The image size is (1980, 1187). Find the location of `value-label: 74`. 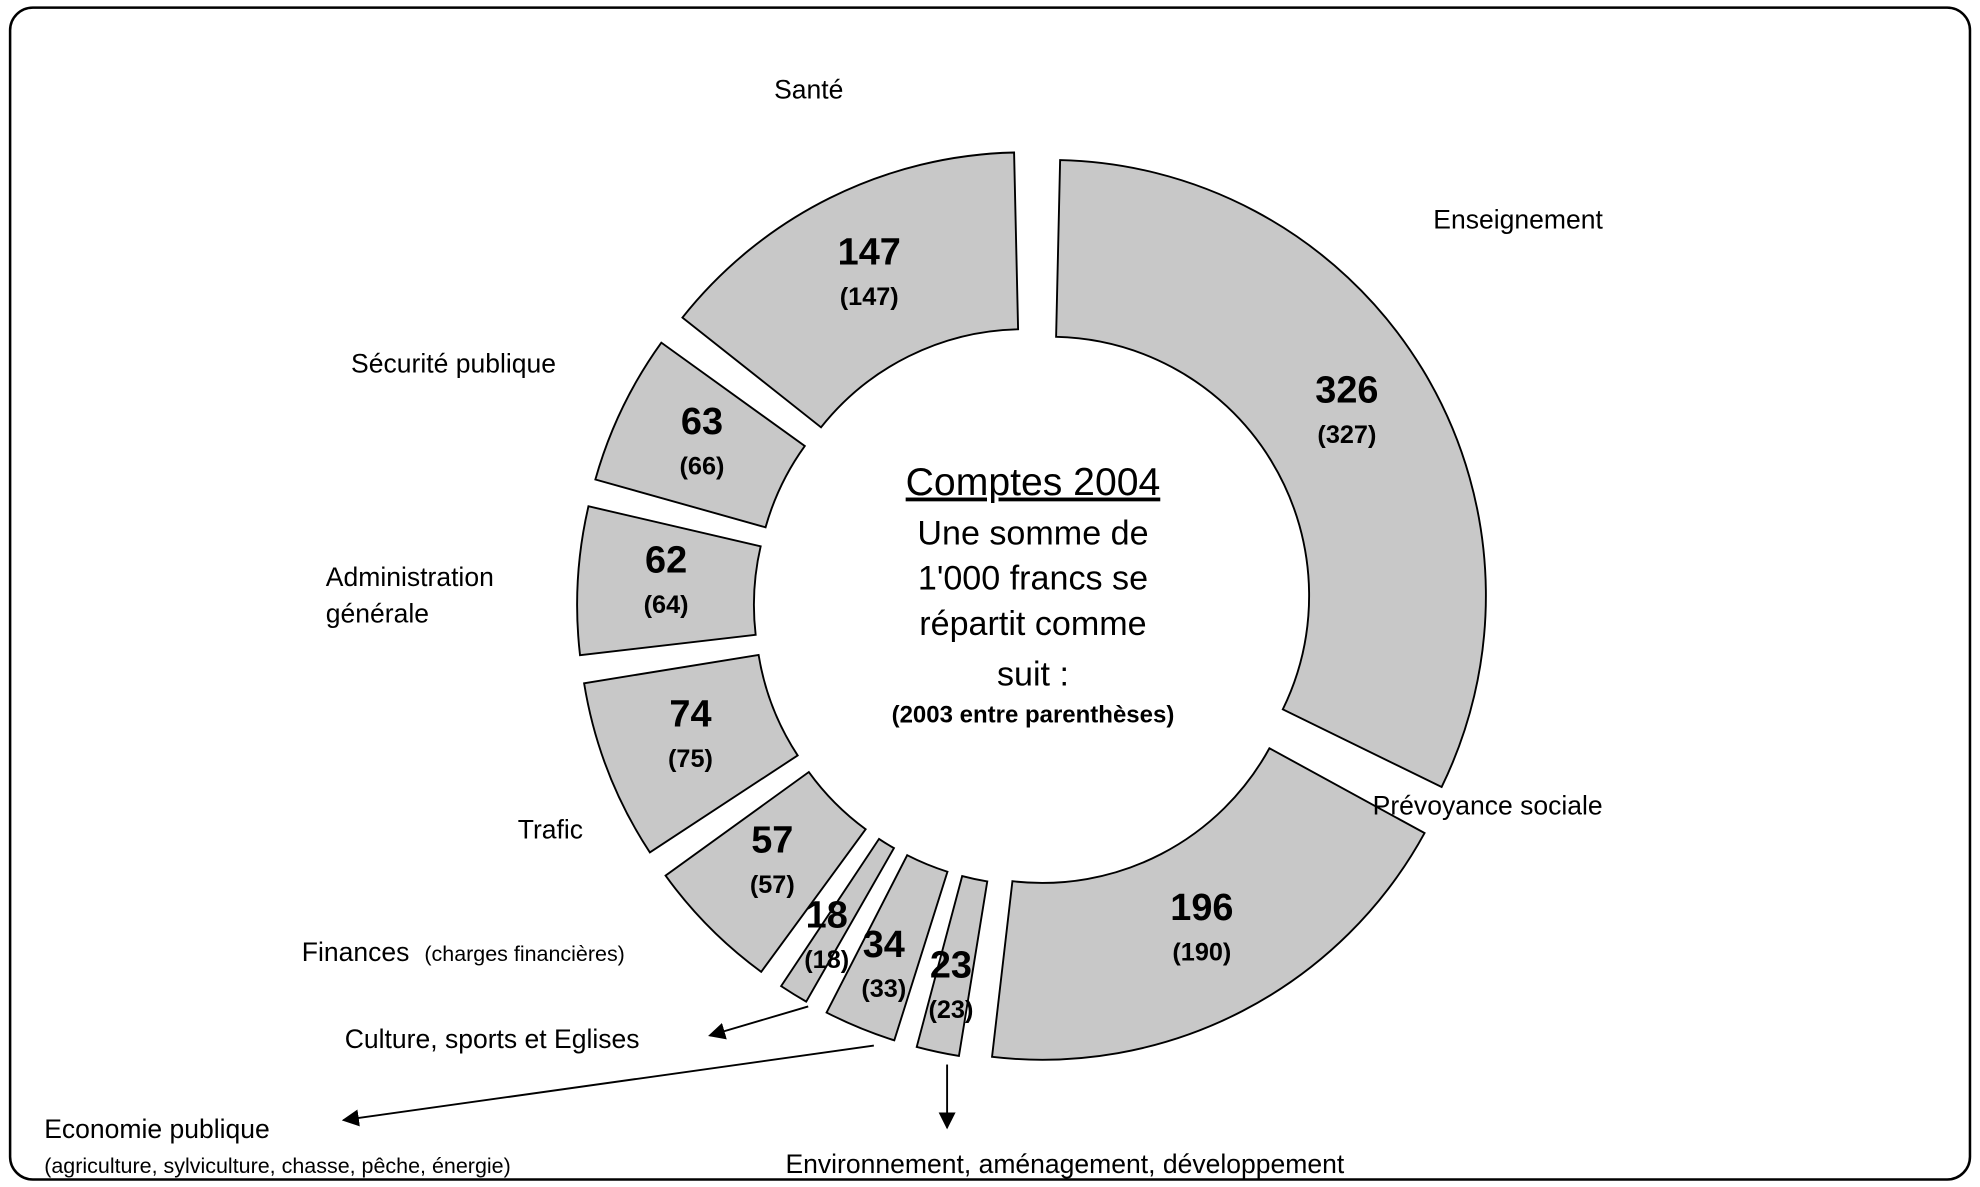

value-label: 74 is located at coordinates (690, 715).